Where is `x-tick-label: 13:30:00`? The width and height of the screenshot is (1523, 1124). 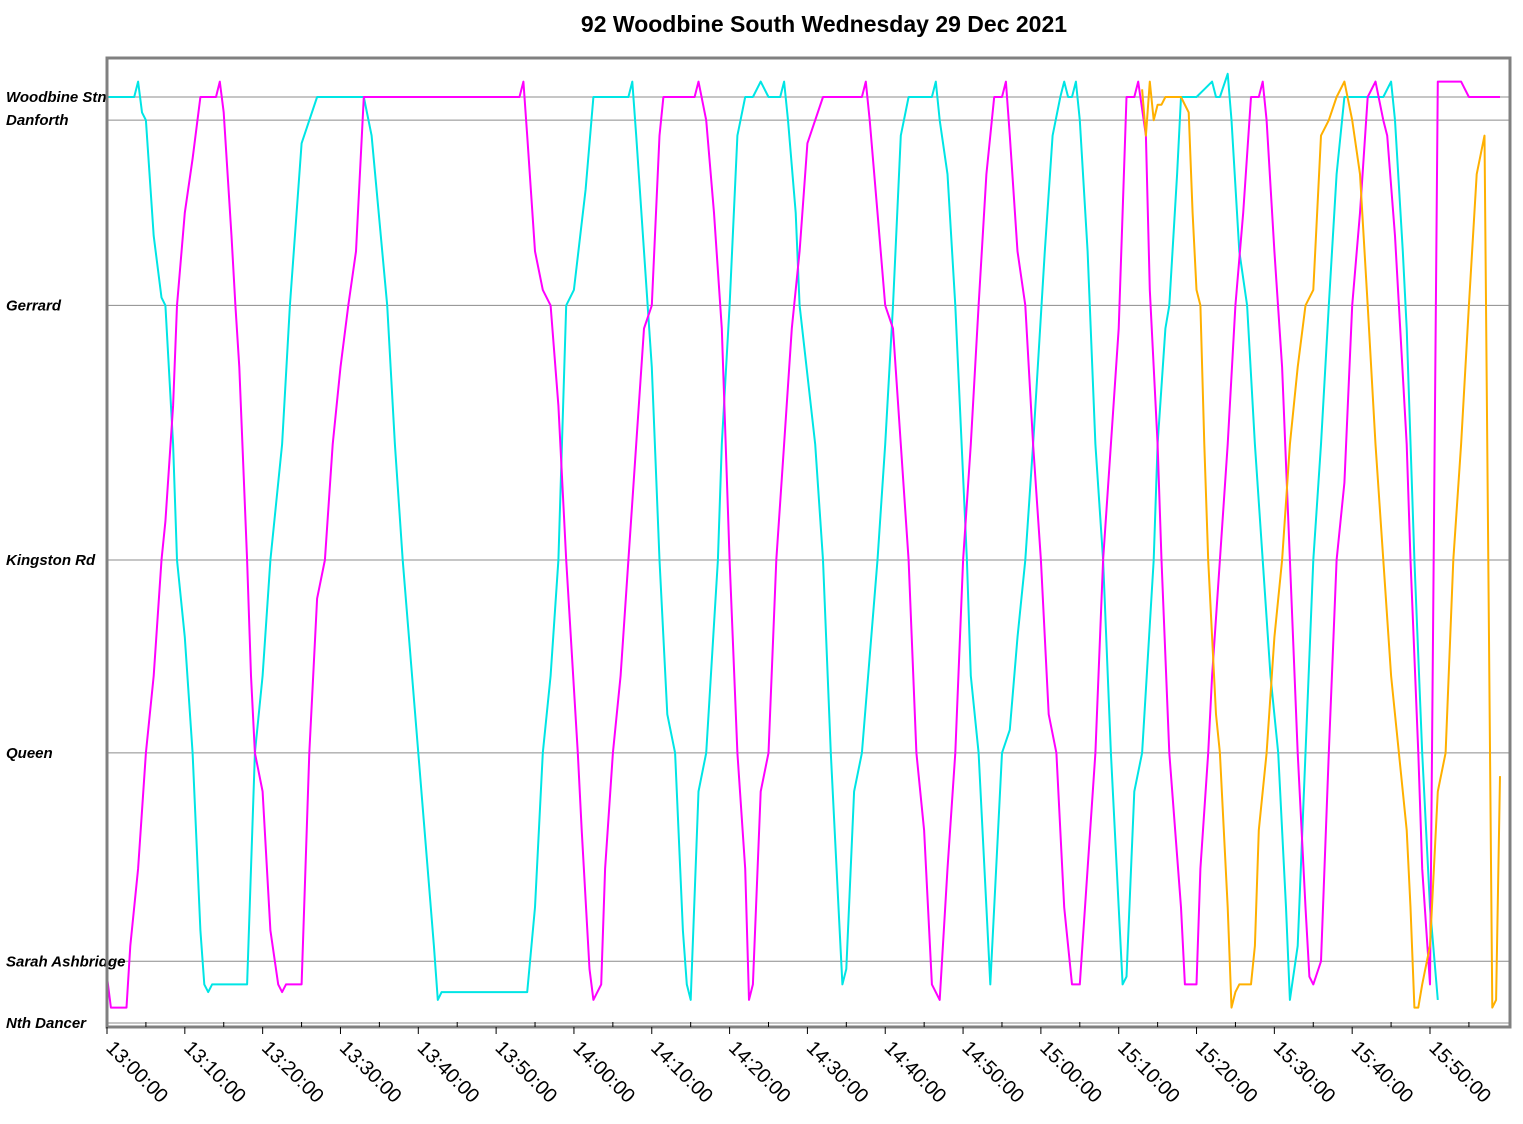 x-tick-label: 13:30:00 is located at coordinates (370, 1072).